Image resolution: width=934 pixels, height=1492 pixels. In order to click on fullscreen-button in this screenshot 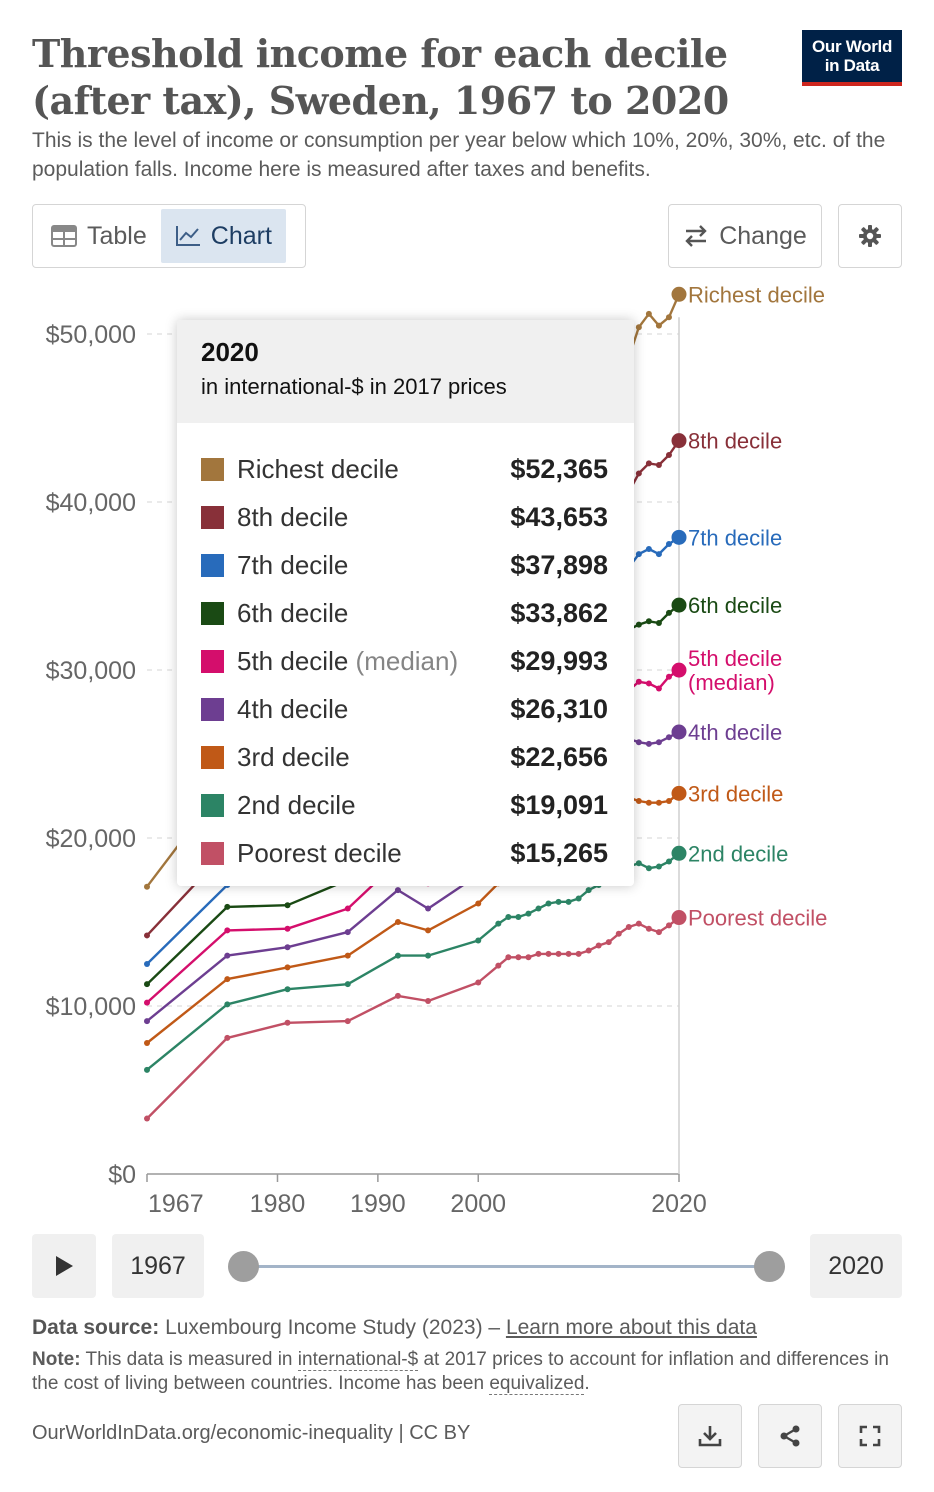, I will do `click(870, 1436)`.